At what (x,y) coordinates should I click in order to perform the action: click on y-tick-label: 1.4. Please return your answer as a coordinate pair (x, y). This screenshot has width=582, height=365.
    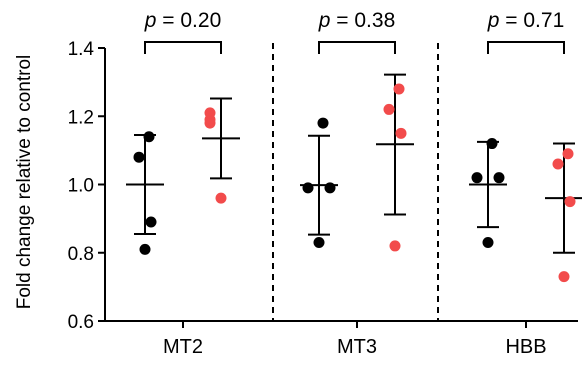
    Looking at the image, I should click on (81, 49).